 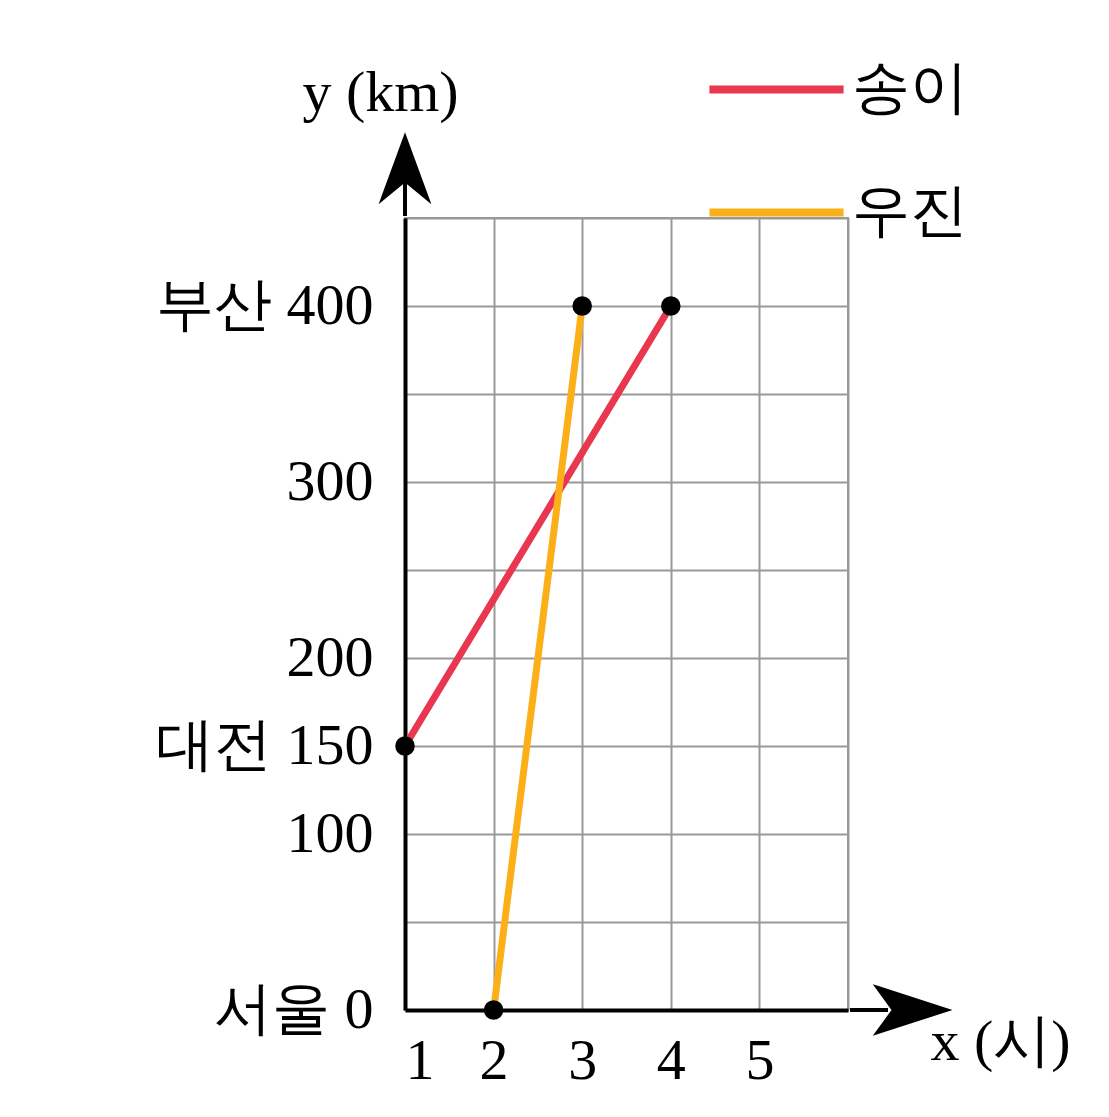 What do you see at coordinates (494, 1059) in the screenshot?
I see `x-tick-label: 2` at bounding box center [494, 1059].